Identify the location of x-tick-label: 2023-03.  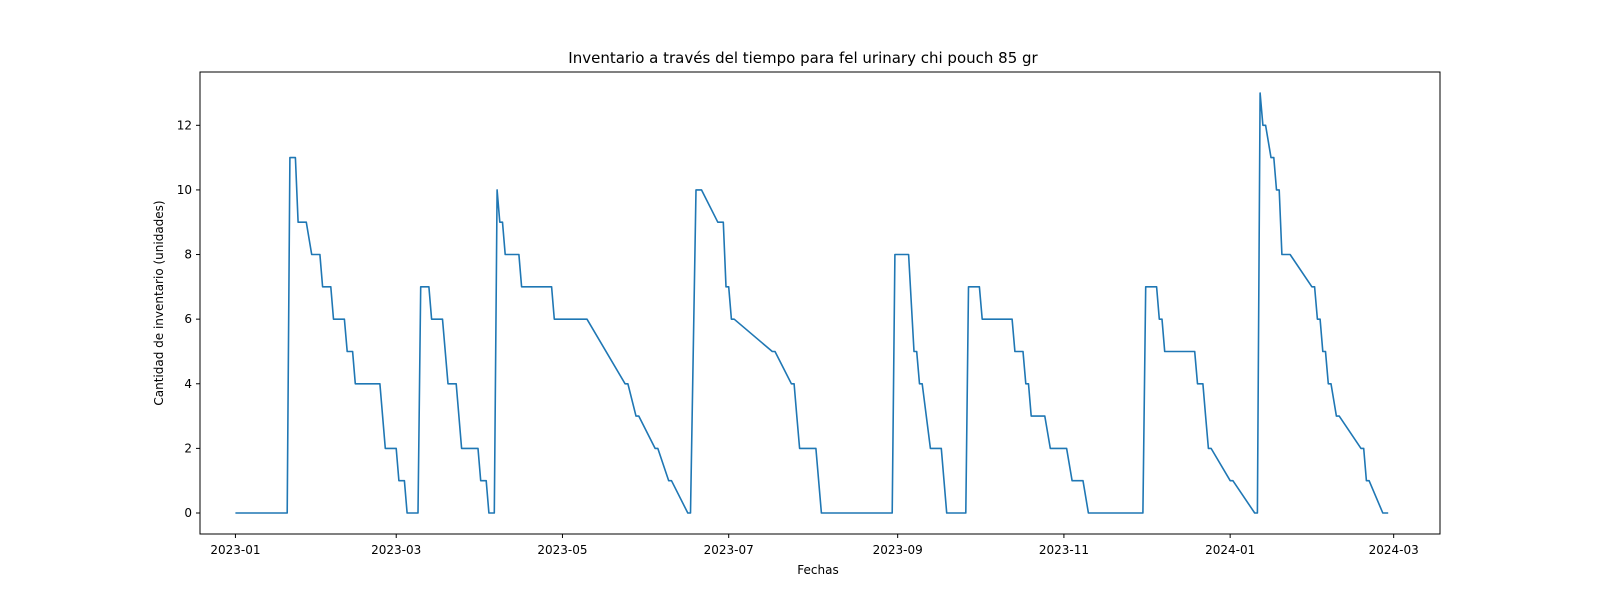
(396, 550).